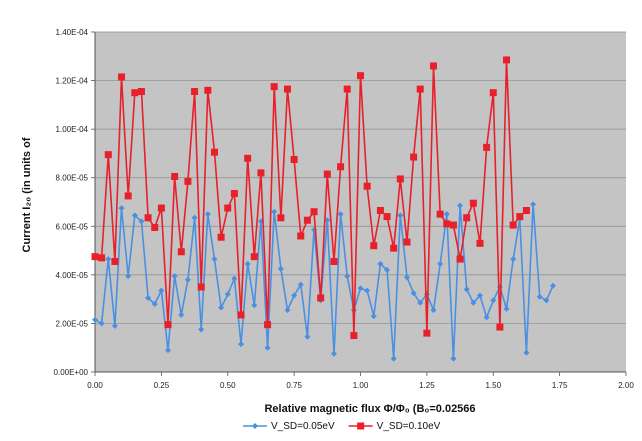  I want to click on x-tick-label: 0.75, so click(294, 385).